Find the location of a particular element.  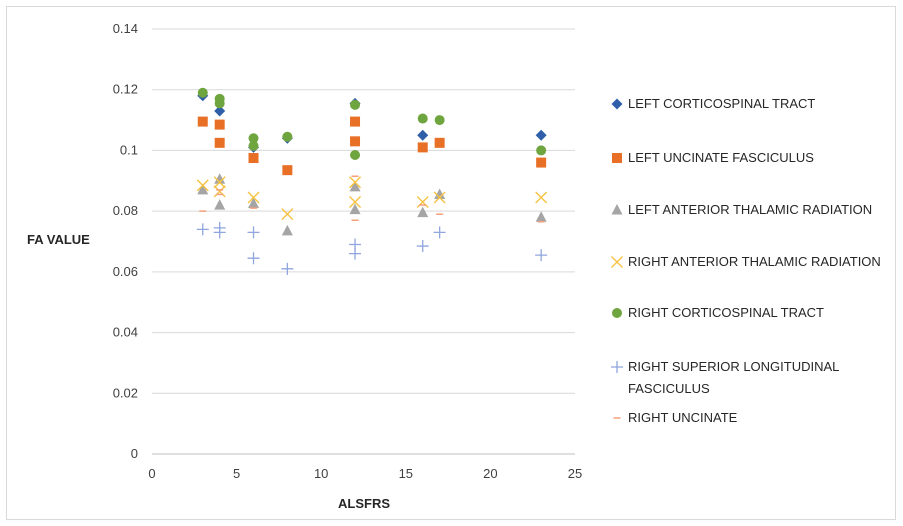

x-tick-label: 5 is located at coordinates (236, 473).